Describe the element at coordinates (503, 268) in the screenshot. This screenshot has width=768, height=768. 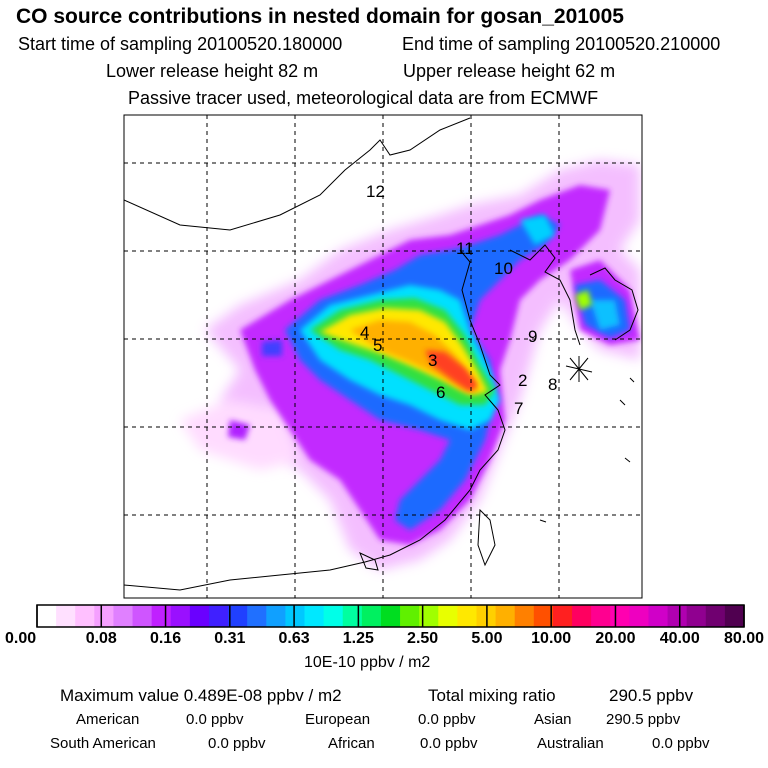
I see `region-label: 10` at that location.